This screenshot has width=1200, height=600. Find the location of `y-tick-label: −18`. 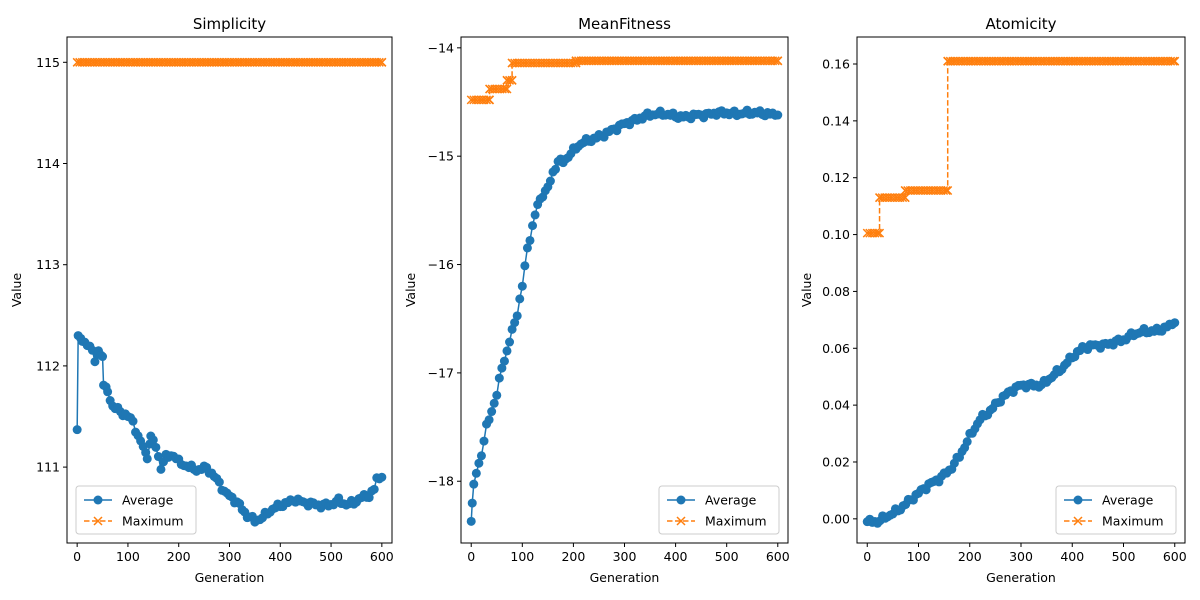

y-tick-label: −18 is located at coordinates (441, 481).